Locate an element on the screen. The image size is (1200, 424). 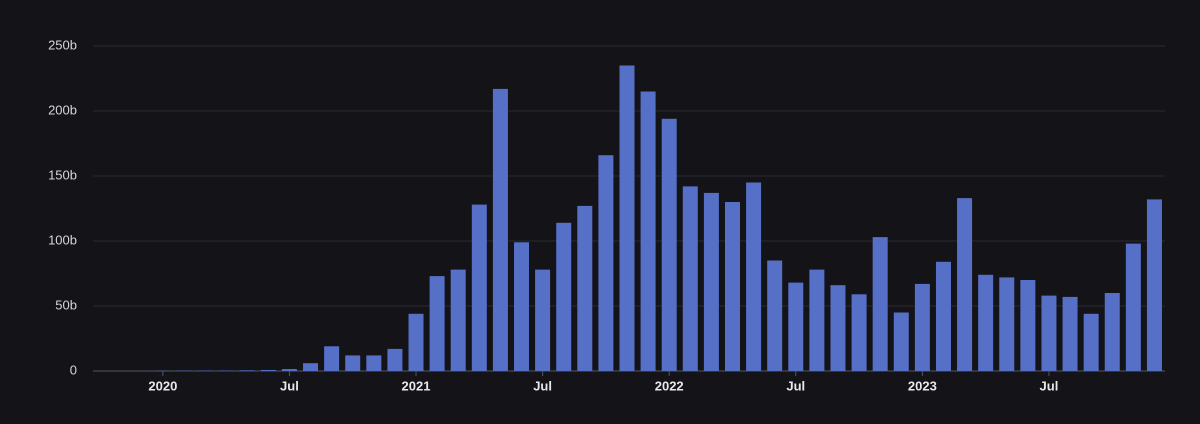
y-tick-label: 150b is located at coordinates (62, 174).